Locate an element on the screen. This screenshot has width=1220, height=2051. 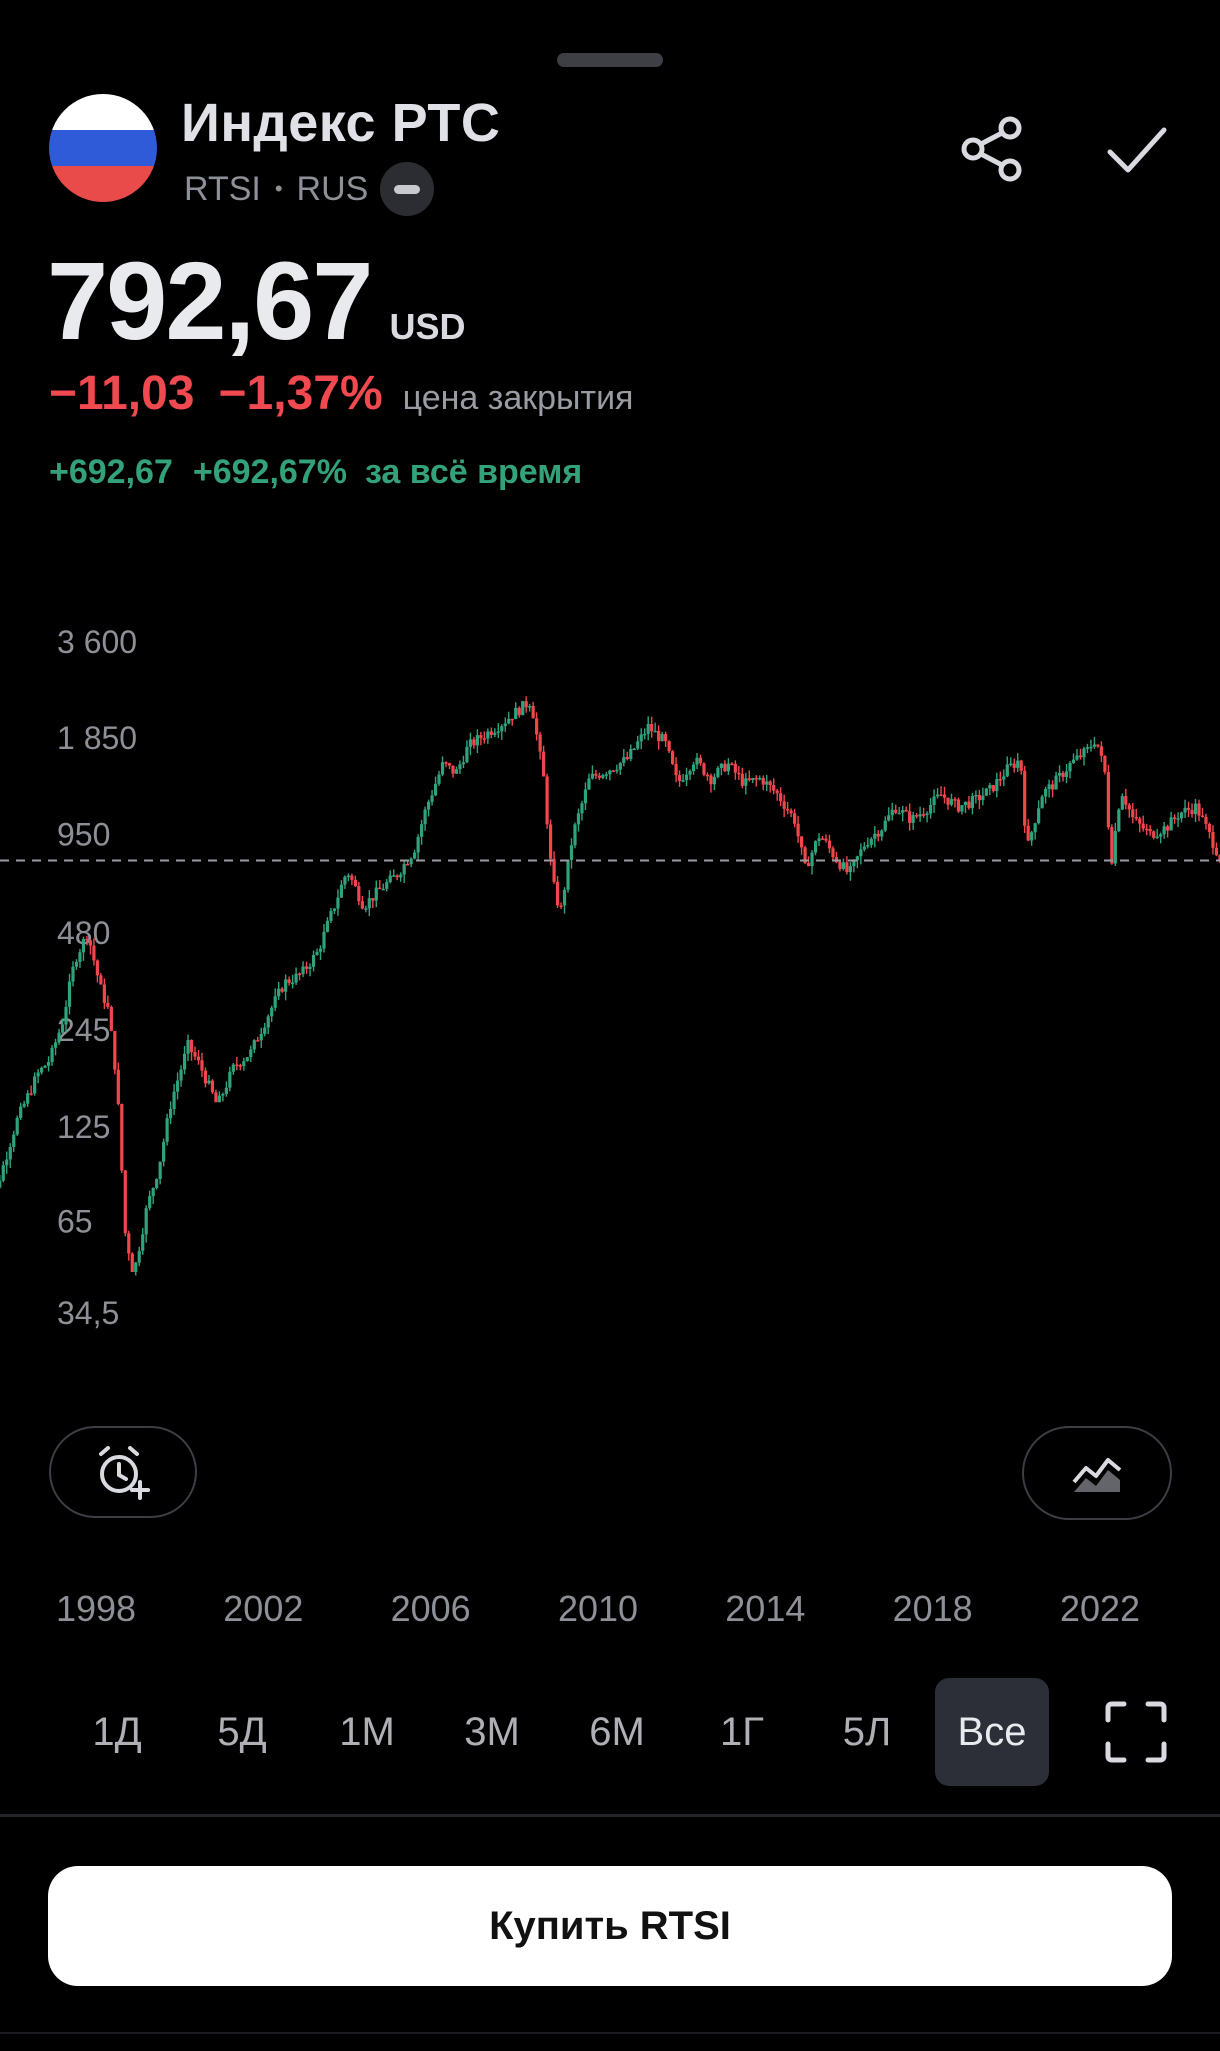
period-1: 5Д is located at coordinates (242, 1731).